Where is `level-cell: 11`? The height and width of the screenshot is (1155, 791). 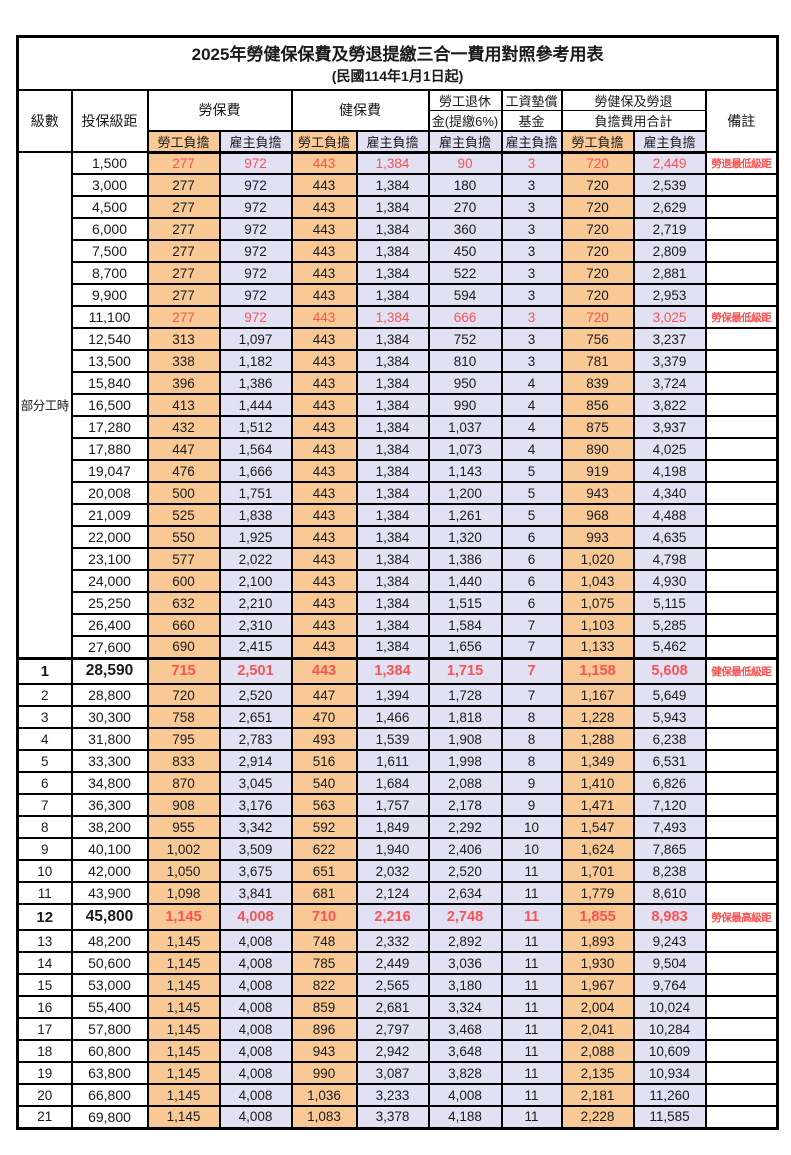
level-cell: 11 is located at coordinates (44, 893).